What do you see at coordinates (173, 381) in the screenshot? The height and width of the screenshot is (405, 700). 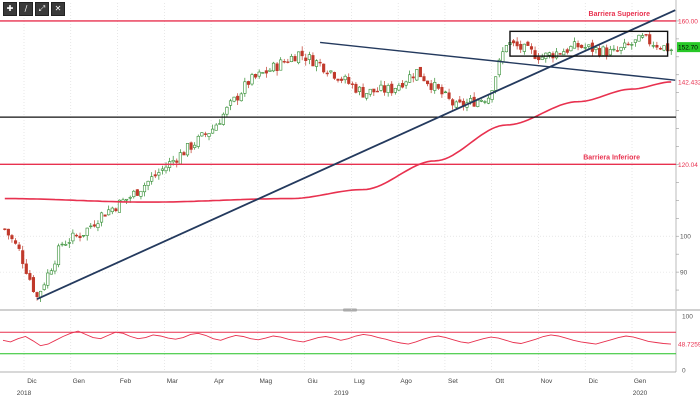 I see `month-tick-label: Mar` at bounding box center [173, 381].